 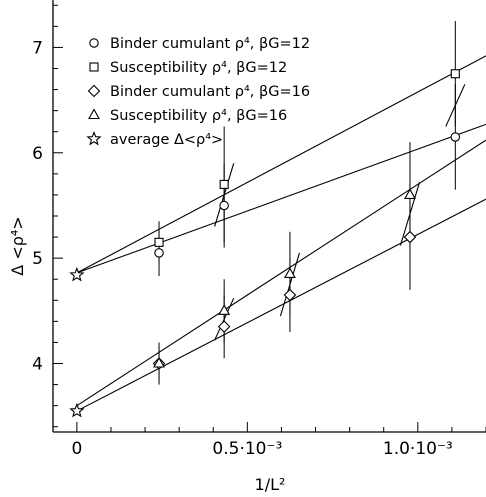 I want to click on legend-entry: Susceptibility ρ⁴, βG=16, so click(x=187, y=116).